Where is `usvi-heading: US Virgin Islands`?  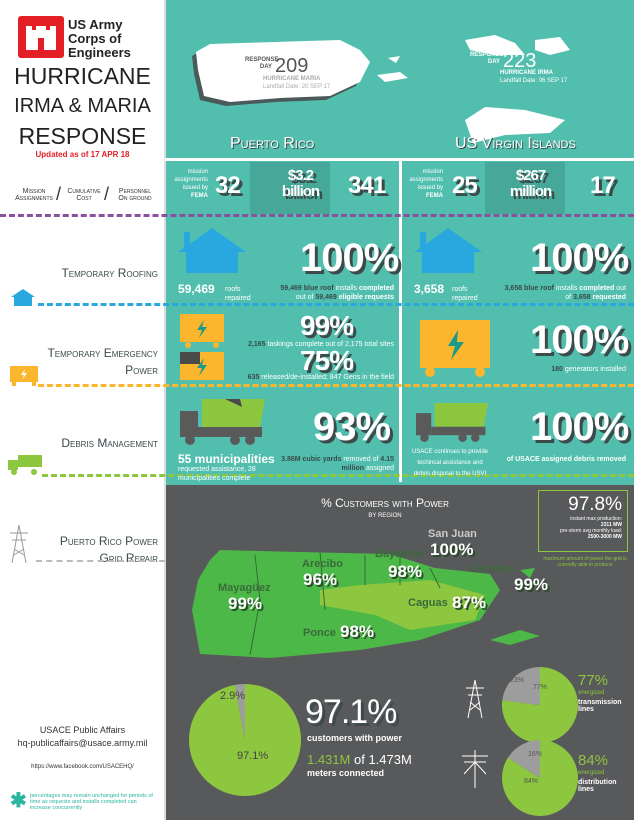 usvi-heading: US Virgin Islands is located at coordinates (515, 143).